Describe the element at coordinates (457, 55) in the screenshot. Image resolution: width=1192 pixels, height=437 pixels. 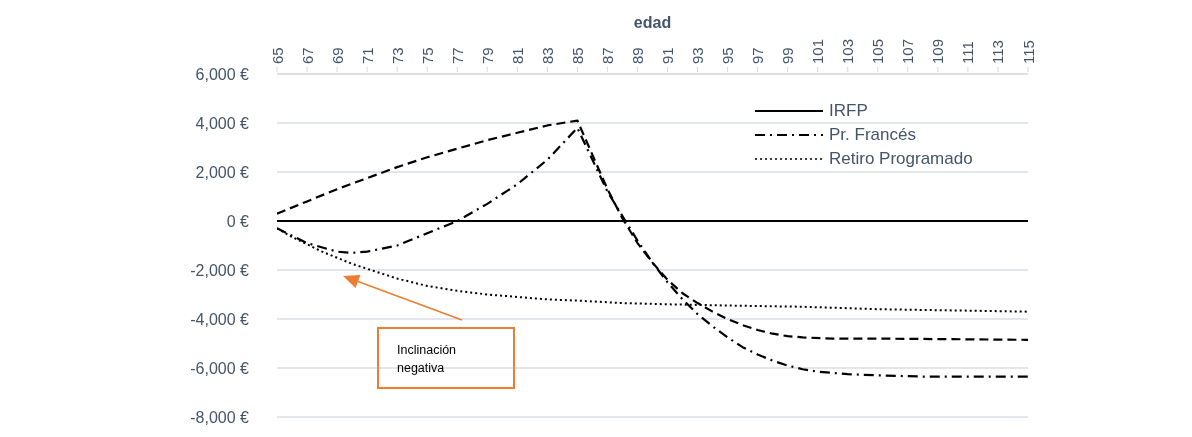
I see `x-tick-label: 77` at that location.